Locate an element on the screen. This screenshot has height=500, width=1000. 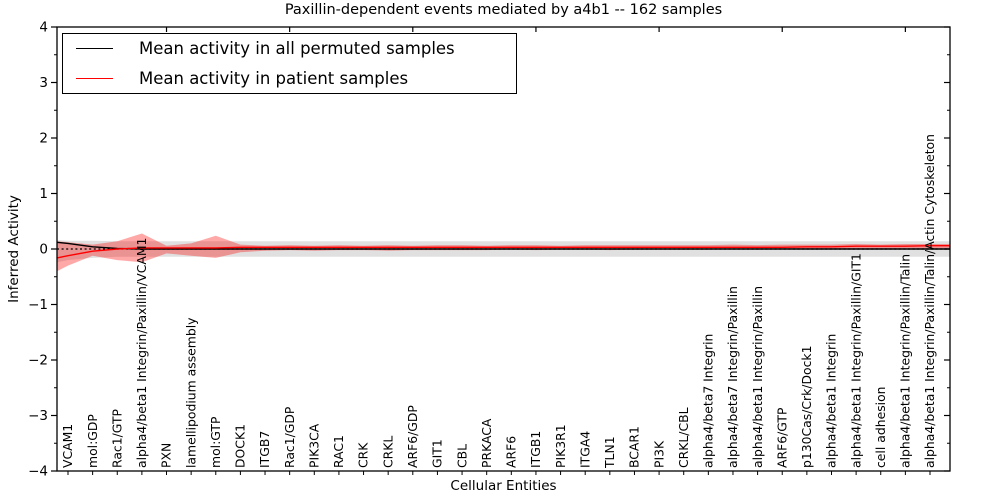
legend-item-patient: Mean activity in patient samples is located at coordinates (289, 78).